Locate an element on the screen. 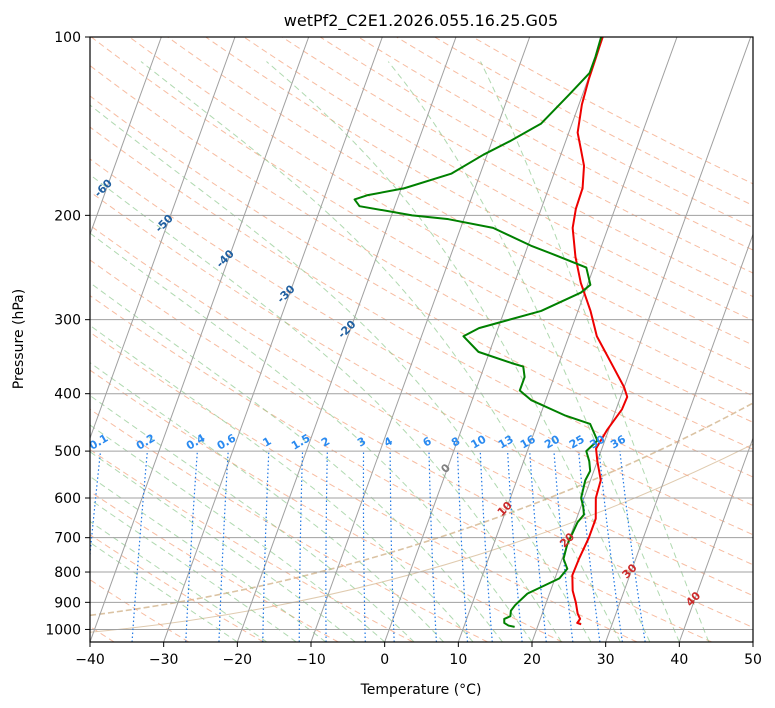 The image size is (775, 708). y-tick-label: 700 is located at coordinates (67, 539).